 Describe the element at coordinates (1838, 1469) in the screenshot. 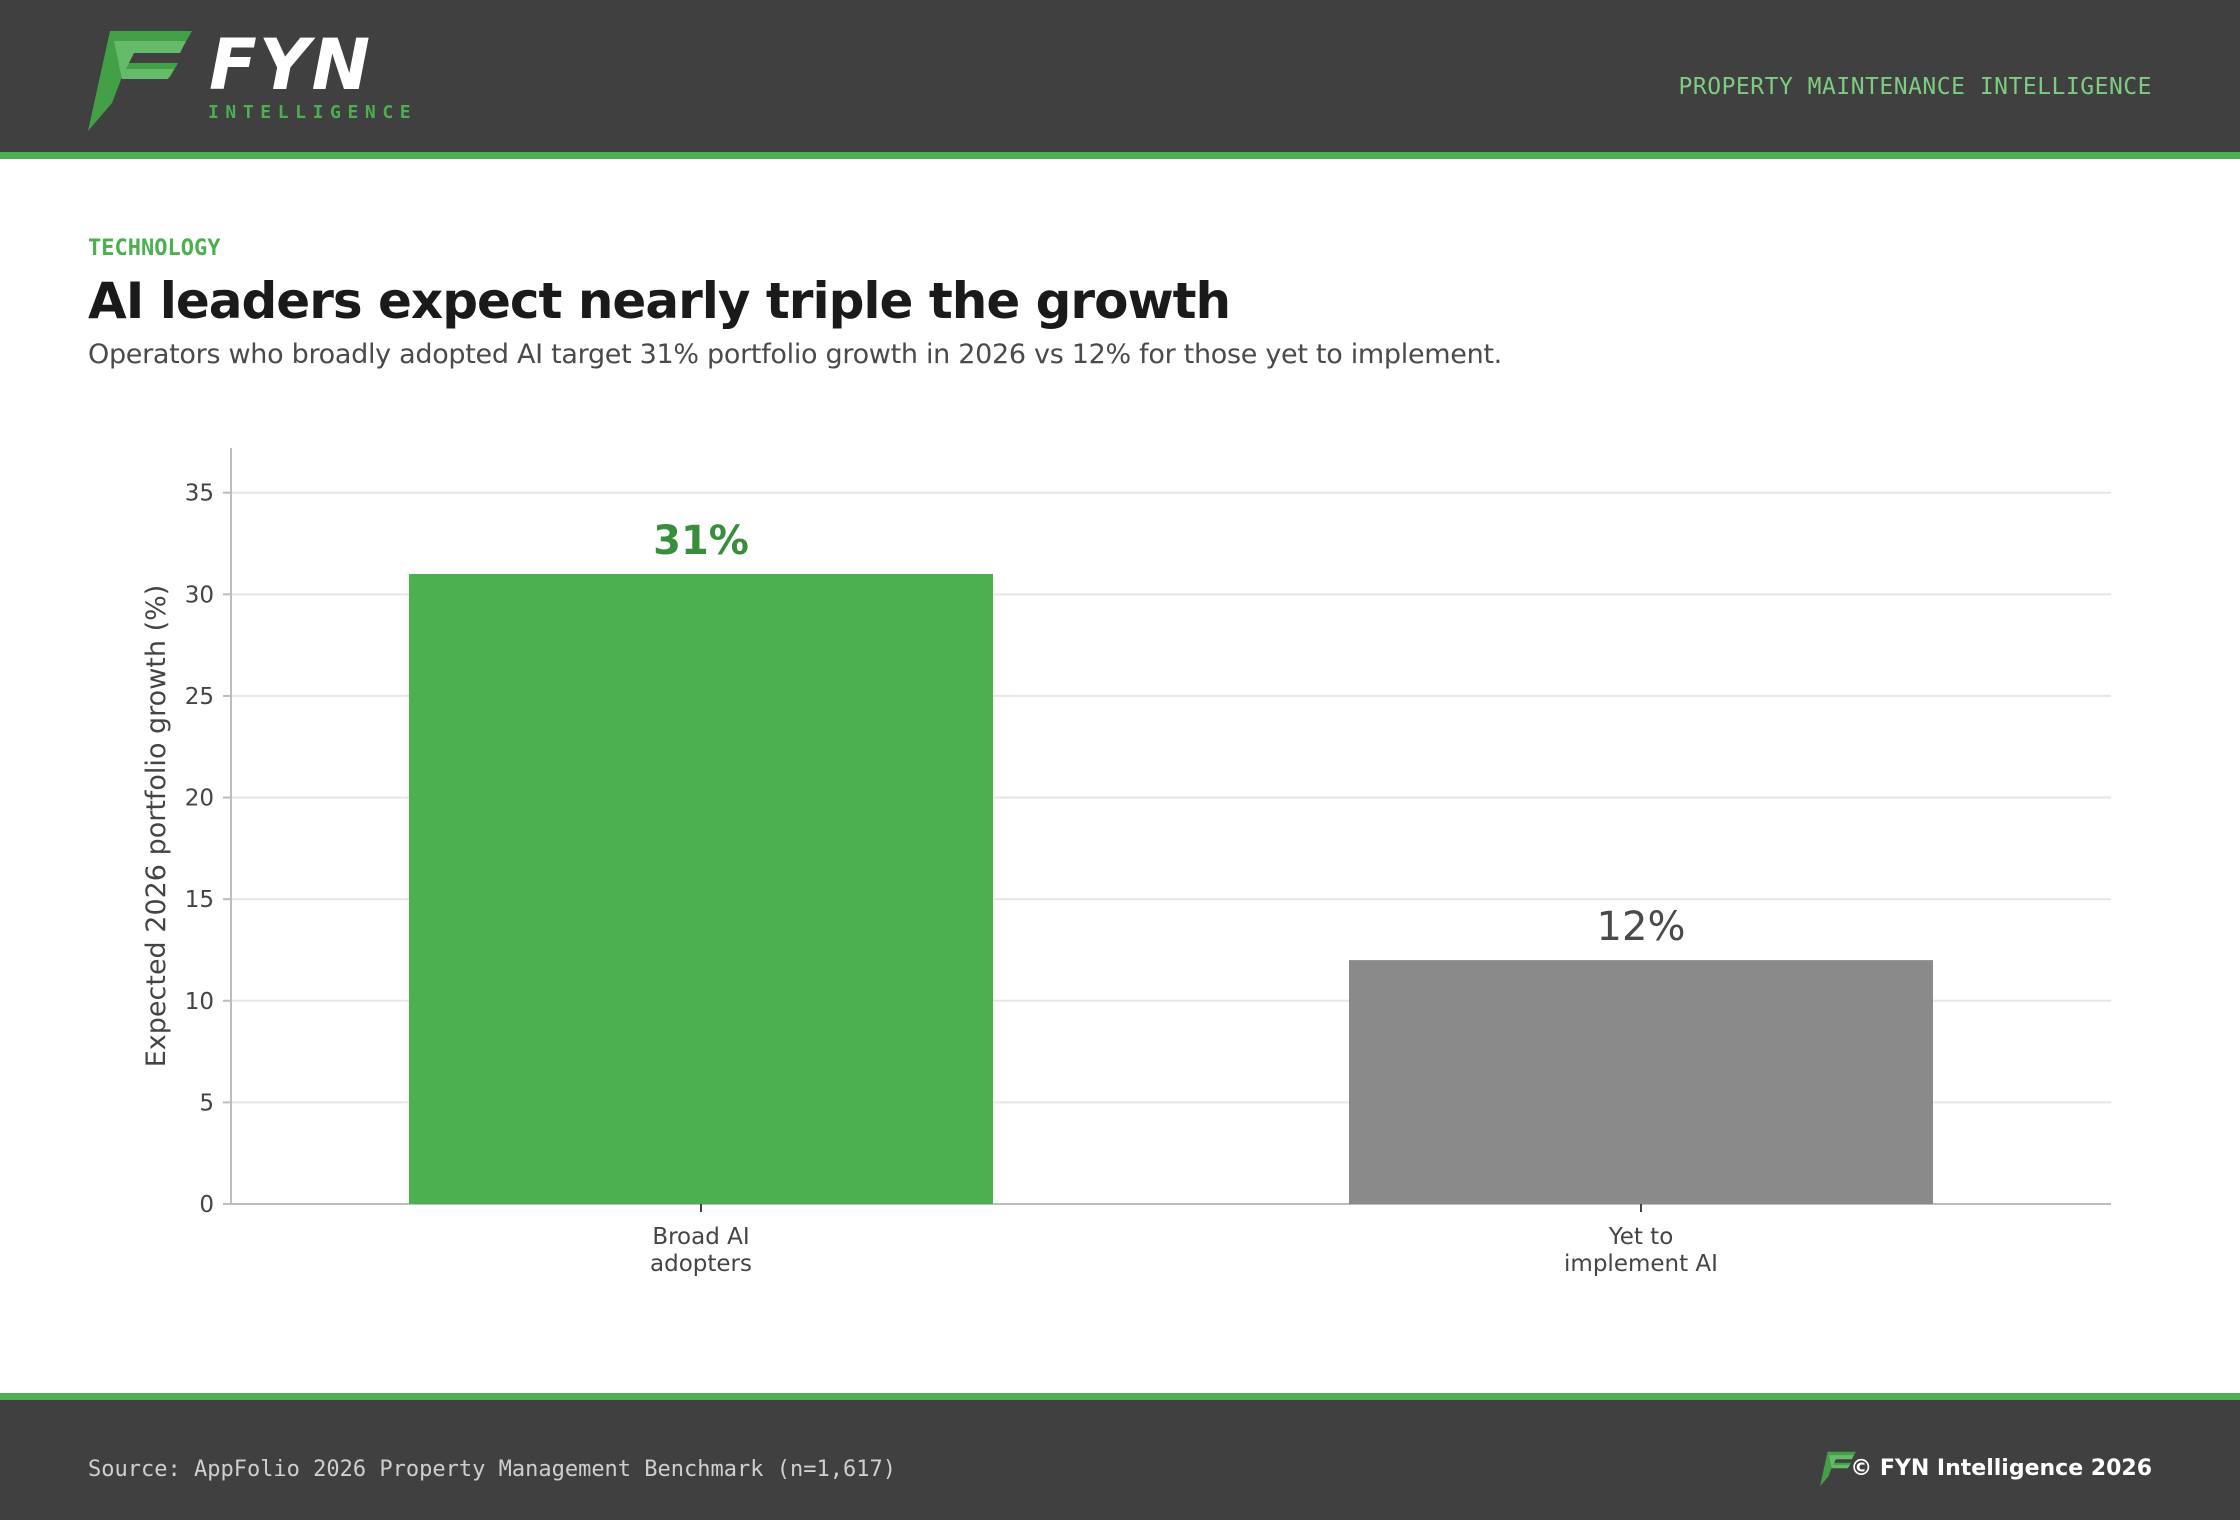

I see `fyn-logo-small-icon` at that location.